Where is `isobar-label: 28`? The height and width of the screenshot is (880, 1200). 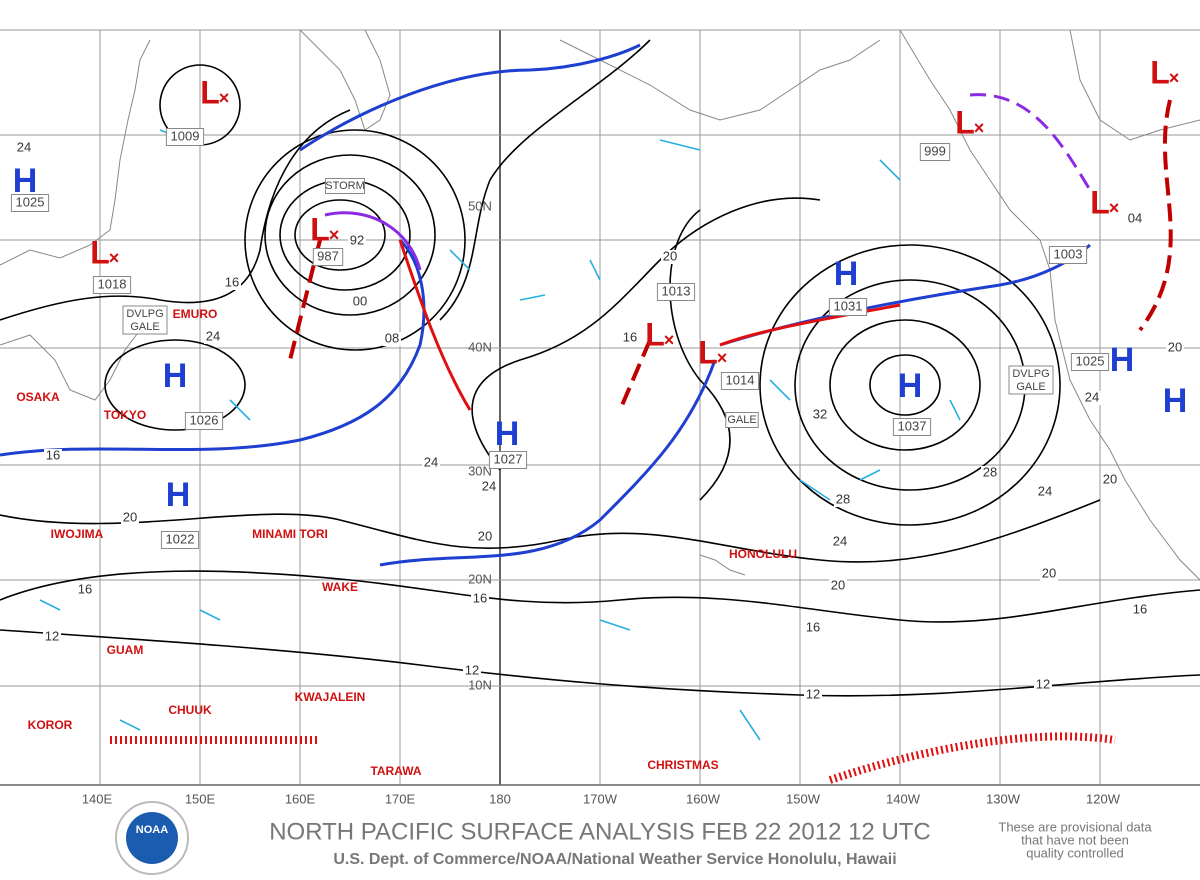 isobar-label: 28 is located at coordinates (843, 498).